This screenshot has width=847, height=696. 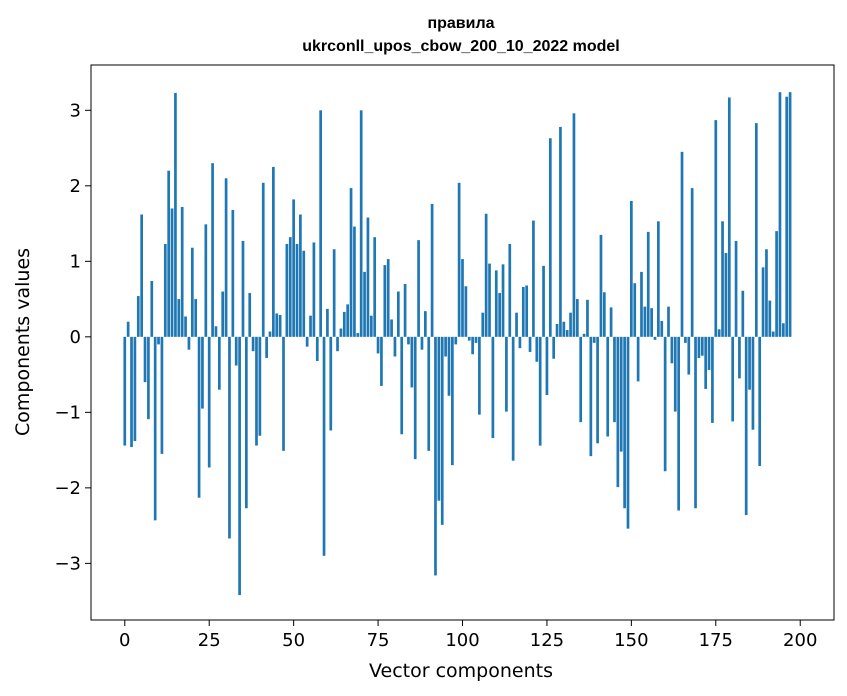 What do you see at coordinates (631, 640) in the screenshot?
I see `x-tick-label: 150` at bounding box center [631, 640].